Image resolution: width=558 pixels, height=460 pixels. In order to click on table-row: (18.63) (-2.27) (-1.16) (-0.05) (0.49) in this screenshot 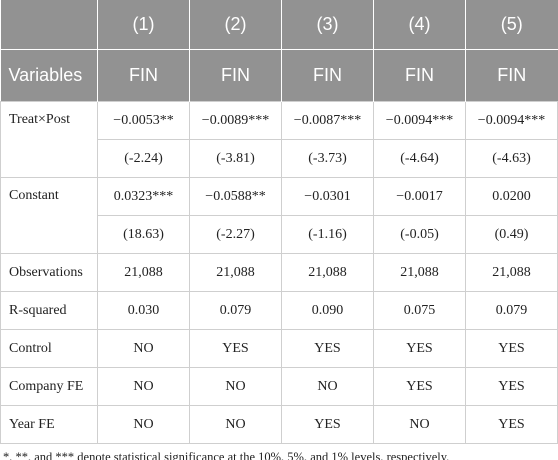, I will do `click(279, 234)`.